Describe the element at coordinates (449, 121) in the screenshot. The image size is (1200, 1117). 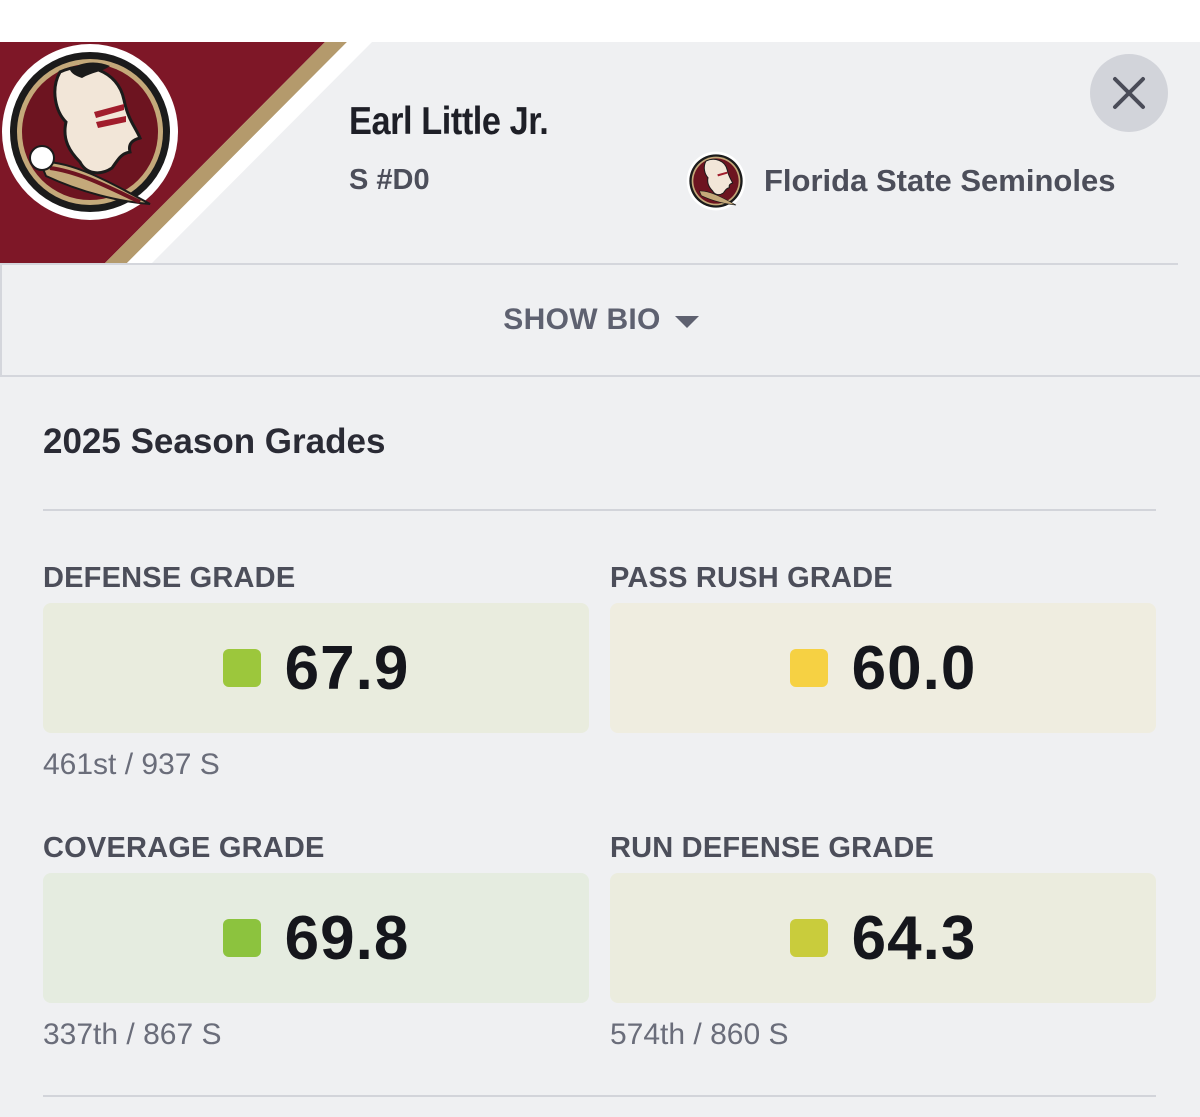
I see `player-name: Earl Little Jr.` at that location.